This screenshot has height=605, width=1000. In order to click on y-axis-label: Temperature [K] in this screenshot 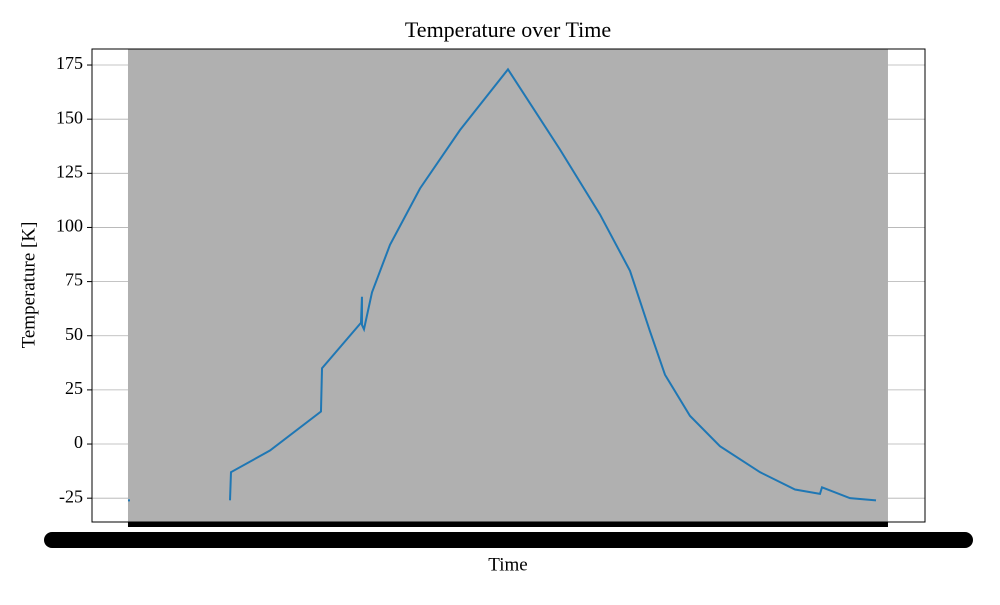, I will do `click(28, 285)`.